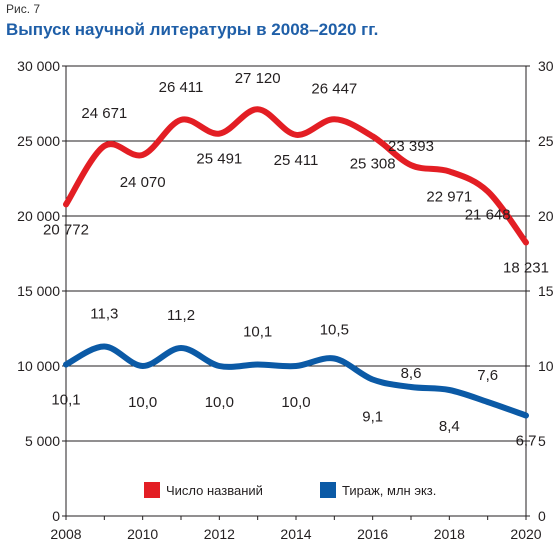 The height and width of the screenshot is (549, 560). Describe the element at coordinates (142, 534) in the screenshot. I see `x-axis-tick-label: 2010` at that location.